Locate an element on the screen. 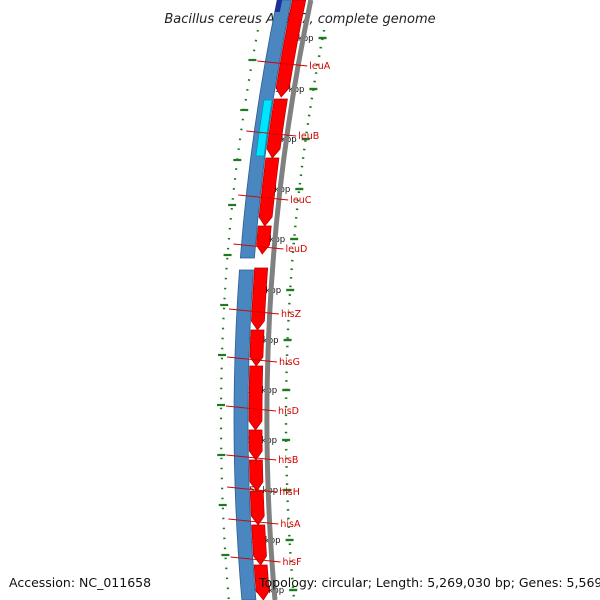  inner-dotted-ruler is located at coordinates (239, 314).